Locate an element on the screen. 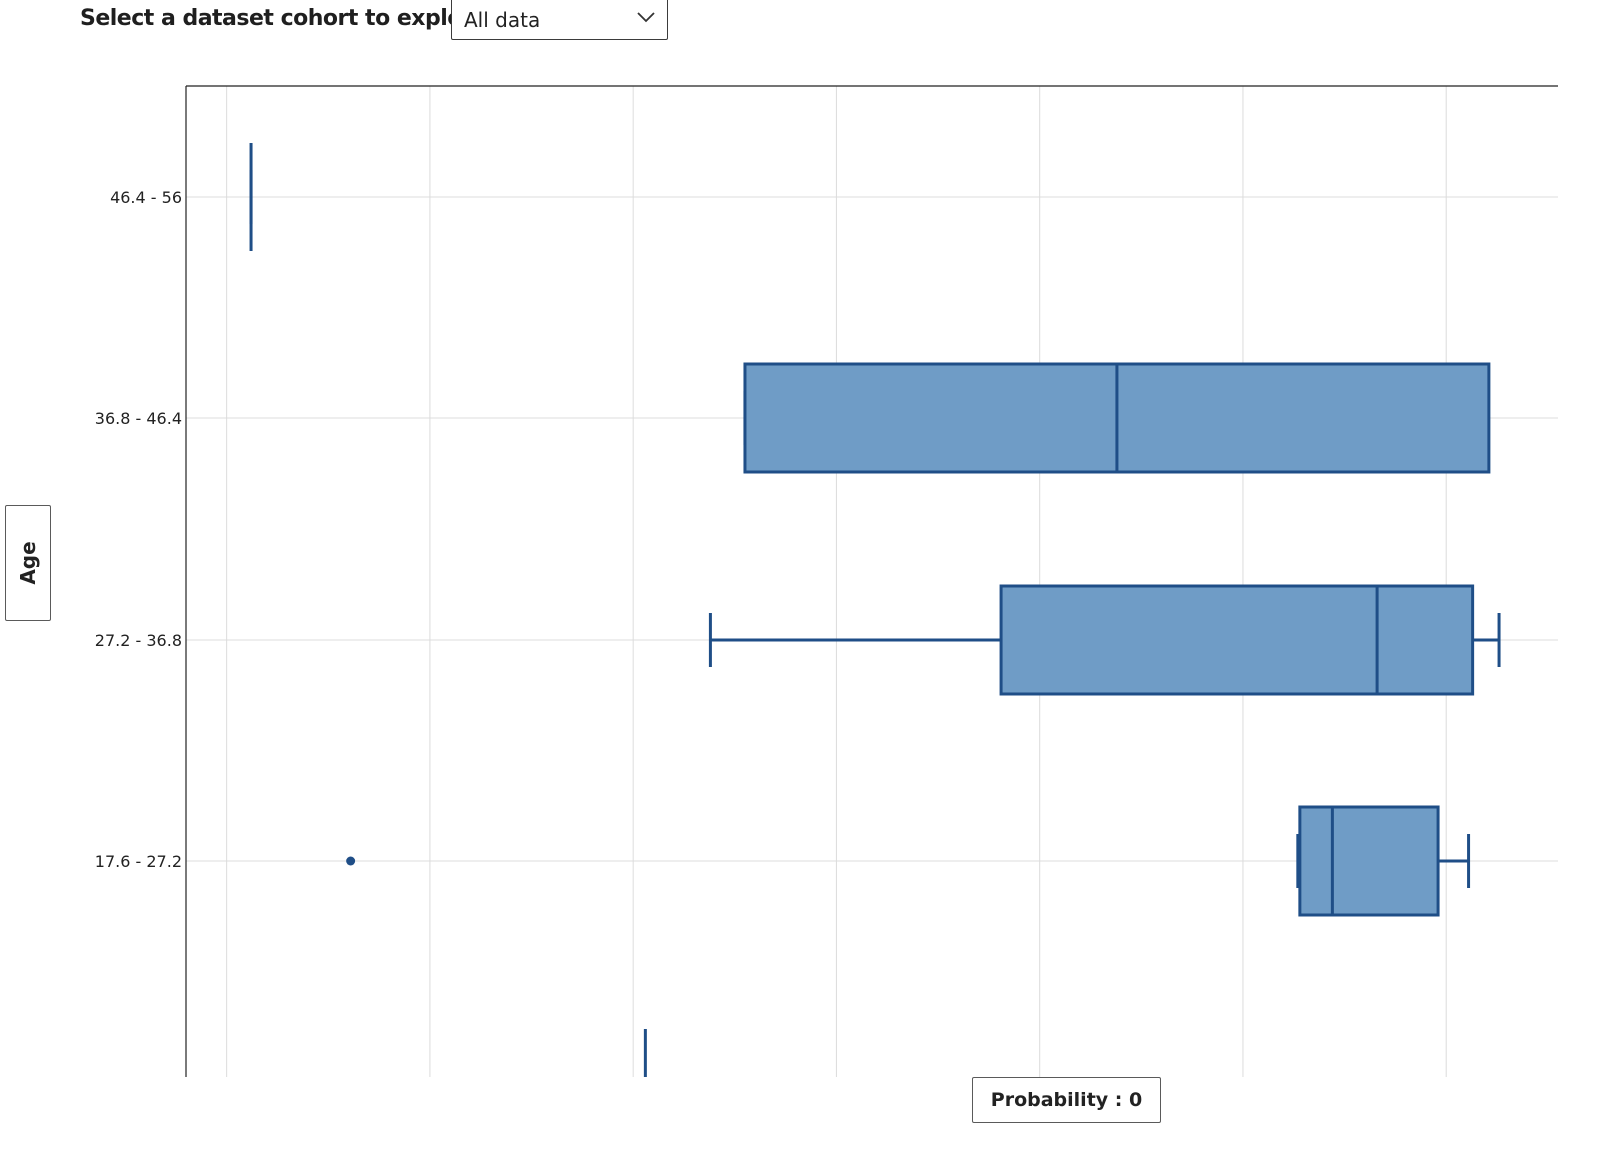 The width and height of the screenshot is (1602, 1159). y-tick-label: 46.4 - 56 is located at coordinates (146, 197).